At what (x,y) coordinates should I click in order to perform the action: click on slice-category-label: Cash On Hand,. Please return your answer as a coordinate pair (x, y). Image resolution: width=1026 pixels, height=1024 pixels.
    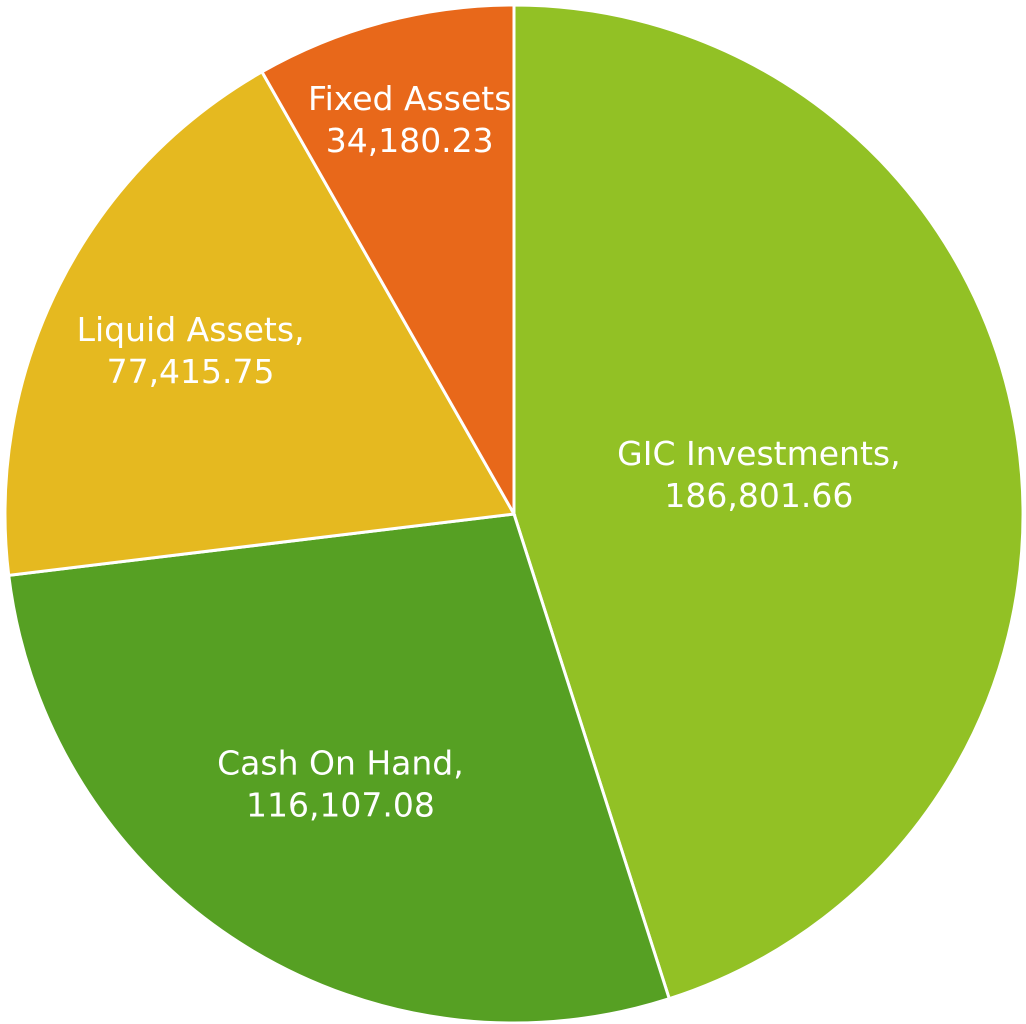
    Looking at the image, I should click on (340, 762).